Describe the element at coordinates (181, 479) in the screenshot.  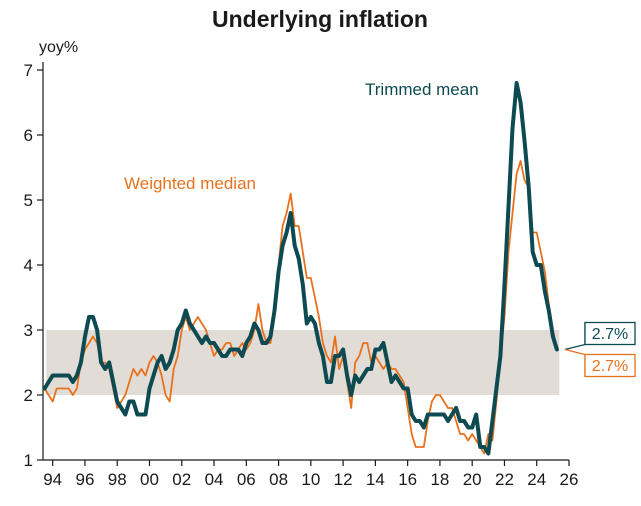
I see `x-tick-label: 02` at that location.